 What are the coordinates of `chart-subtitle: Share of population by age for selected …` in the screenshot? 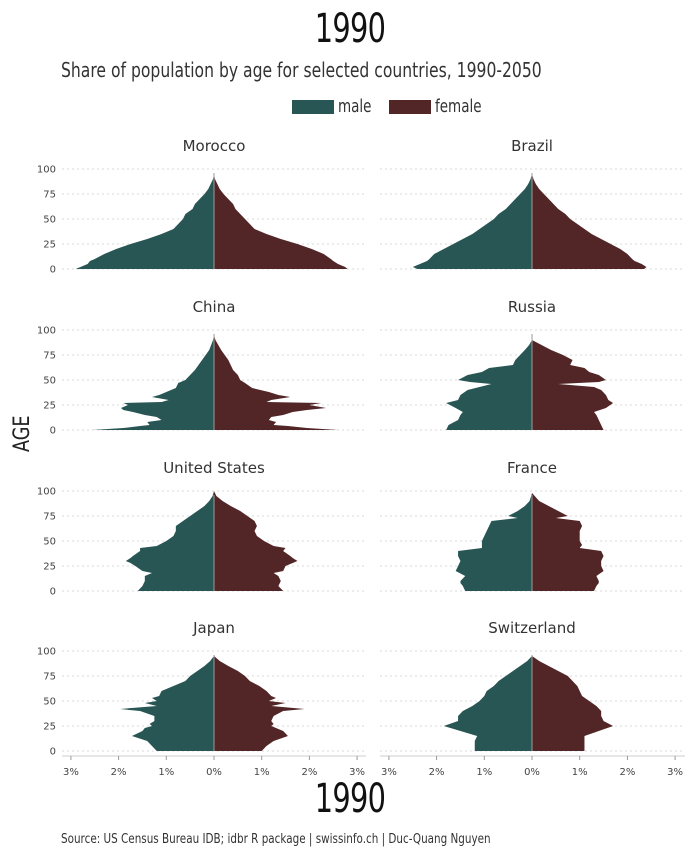 It's located at (301, 70).